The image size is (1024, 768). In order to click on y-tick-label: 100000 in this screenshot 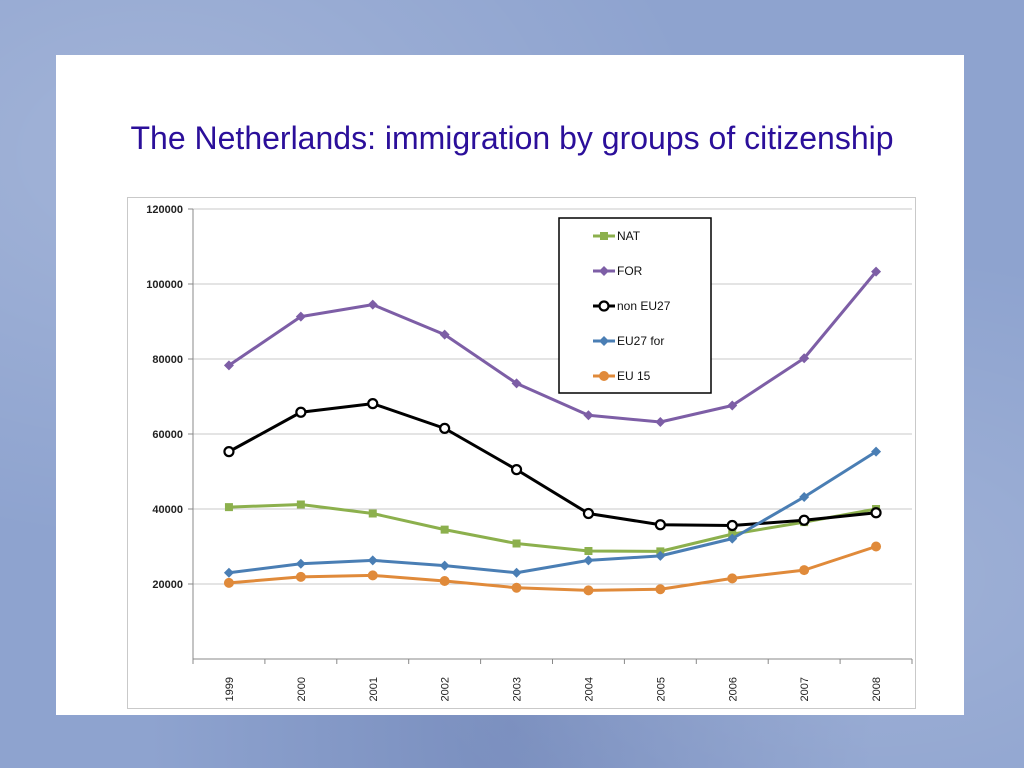, I will do `click(164, 285)`.